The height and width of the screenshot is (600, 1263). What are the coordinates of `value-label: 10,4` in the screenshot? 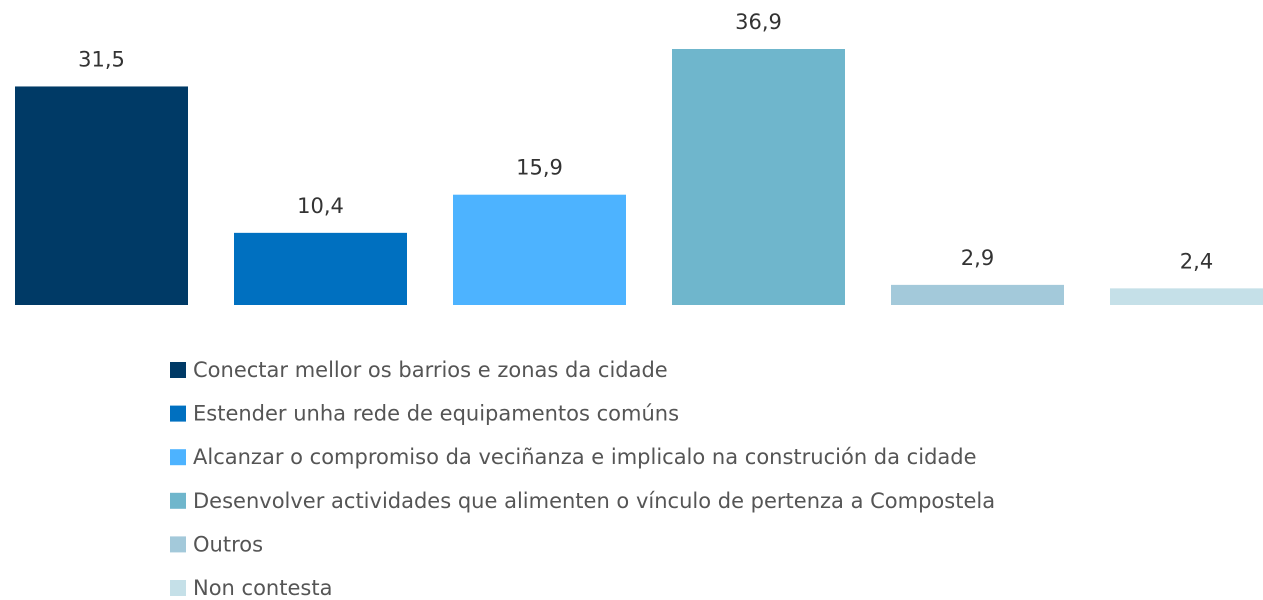 It's located at (320, 206).